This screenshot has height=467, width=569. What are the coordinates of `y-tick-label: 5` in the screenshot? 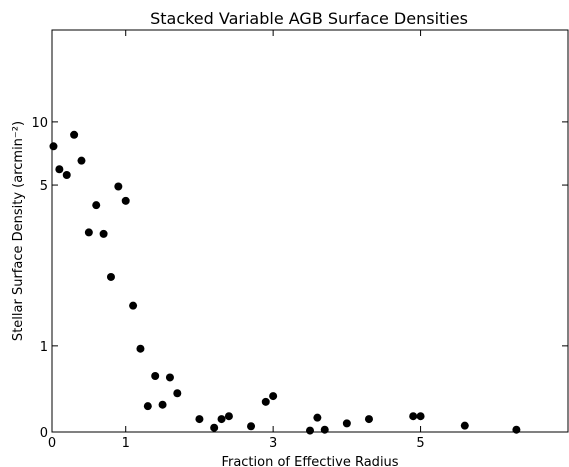 It's located at (44, 186).